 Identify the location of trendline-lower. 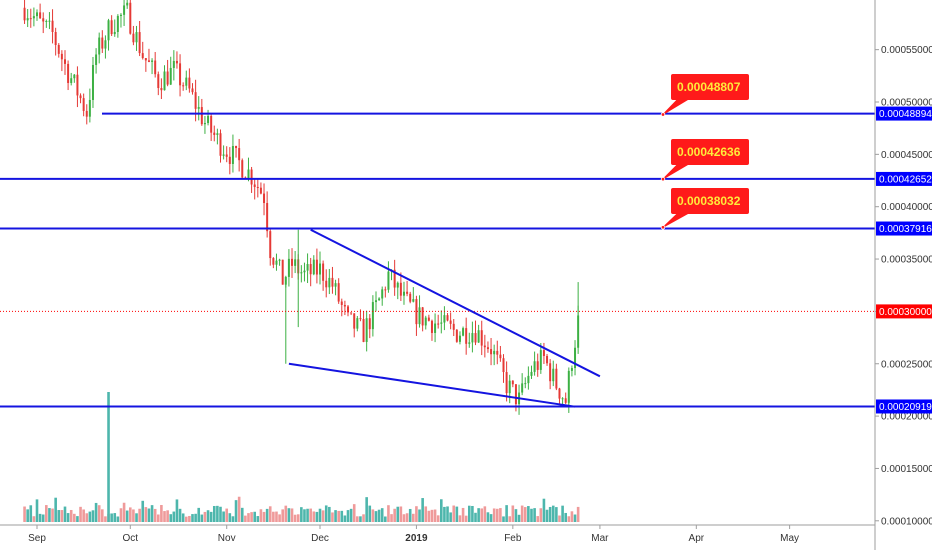
(432, 385).